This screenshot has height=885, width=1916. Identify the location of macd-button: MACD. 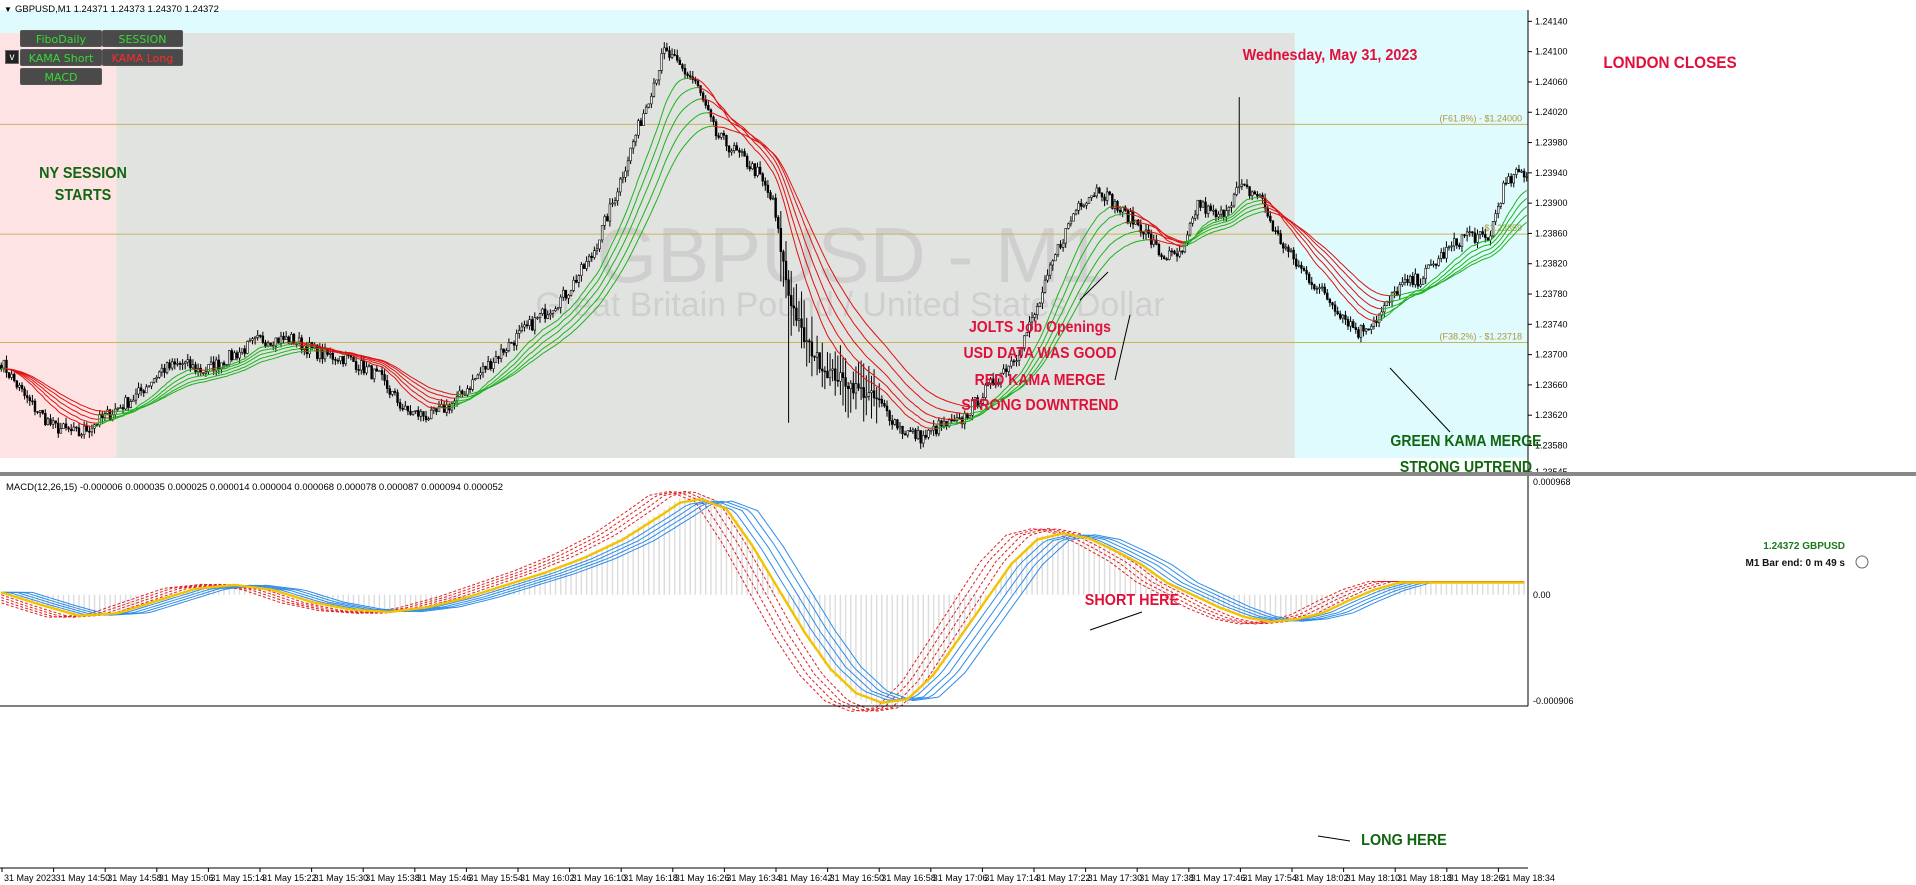
(61, 76).